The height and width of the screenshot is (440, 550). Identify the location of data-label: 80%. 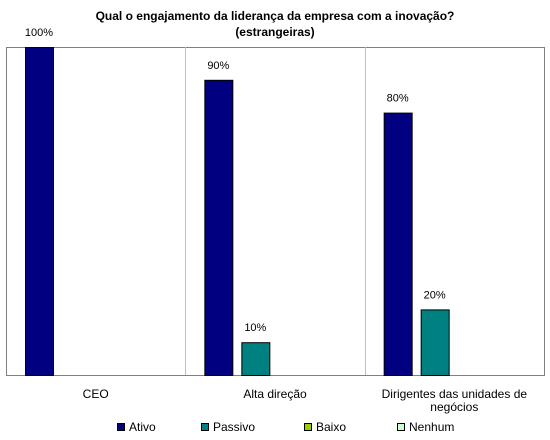
(398, 99).